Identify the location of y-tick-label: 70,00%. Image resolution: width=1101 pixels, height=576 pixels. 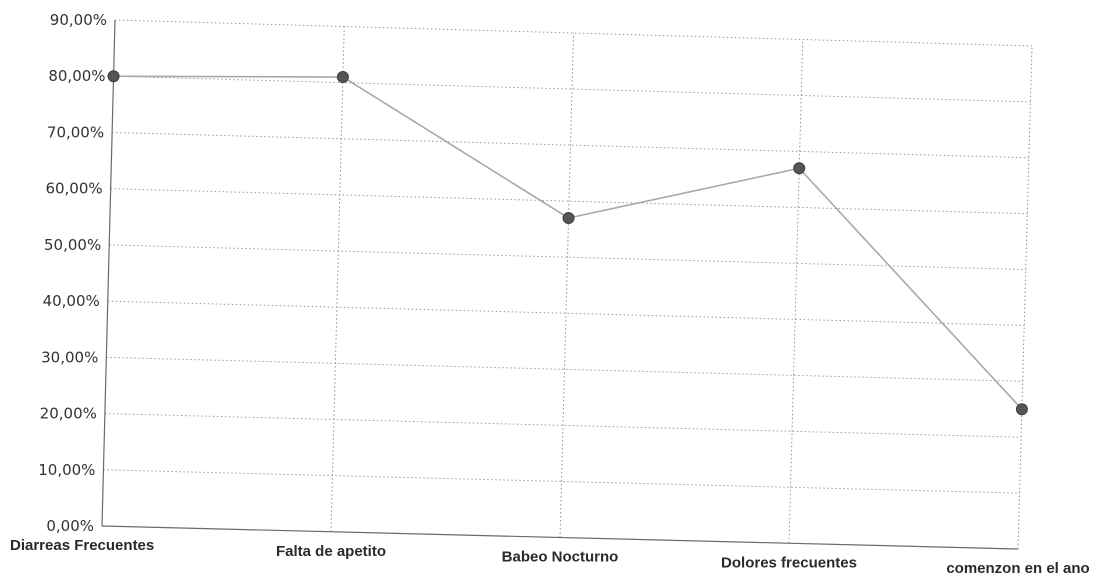
(75, 132).